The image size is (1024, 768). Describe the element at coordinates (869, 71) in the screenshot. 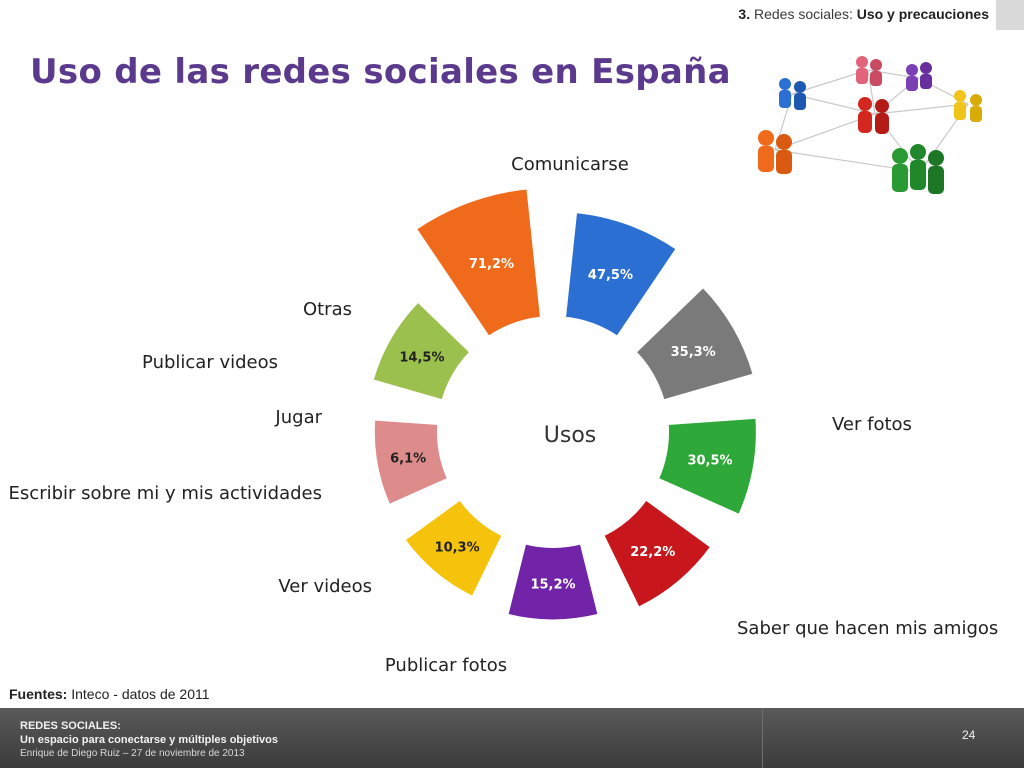

I see `people-group-pink-icon` at that location.